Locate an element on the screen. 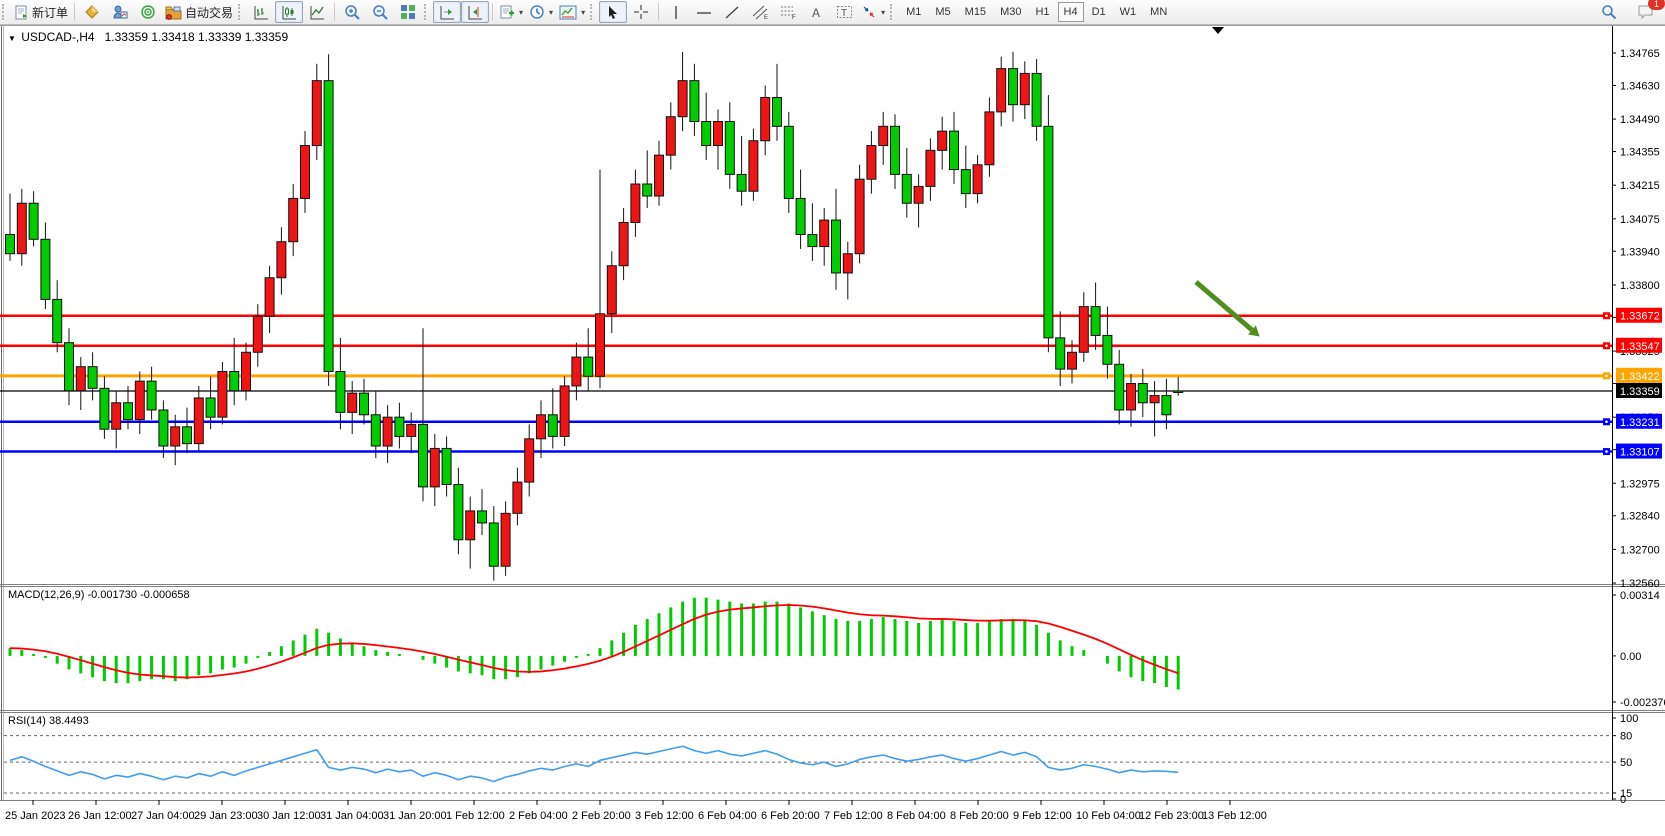 Image resolution: width=1665 pixels, height=836 pixels. trendline-tool-button is located at coordinates (732, 12).